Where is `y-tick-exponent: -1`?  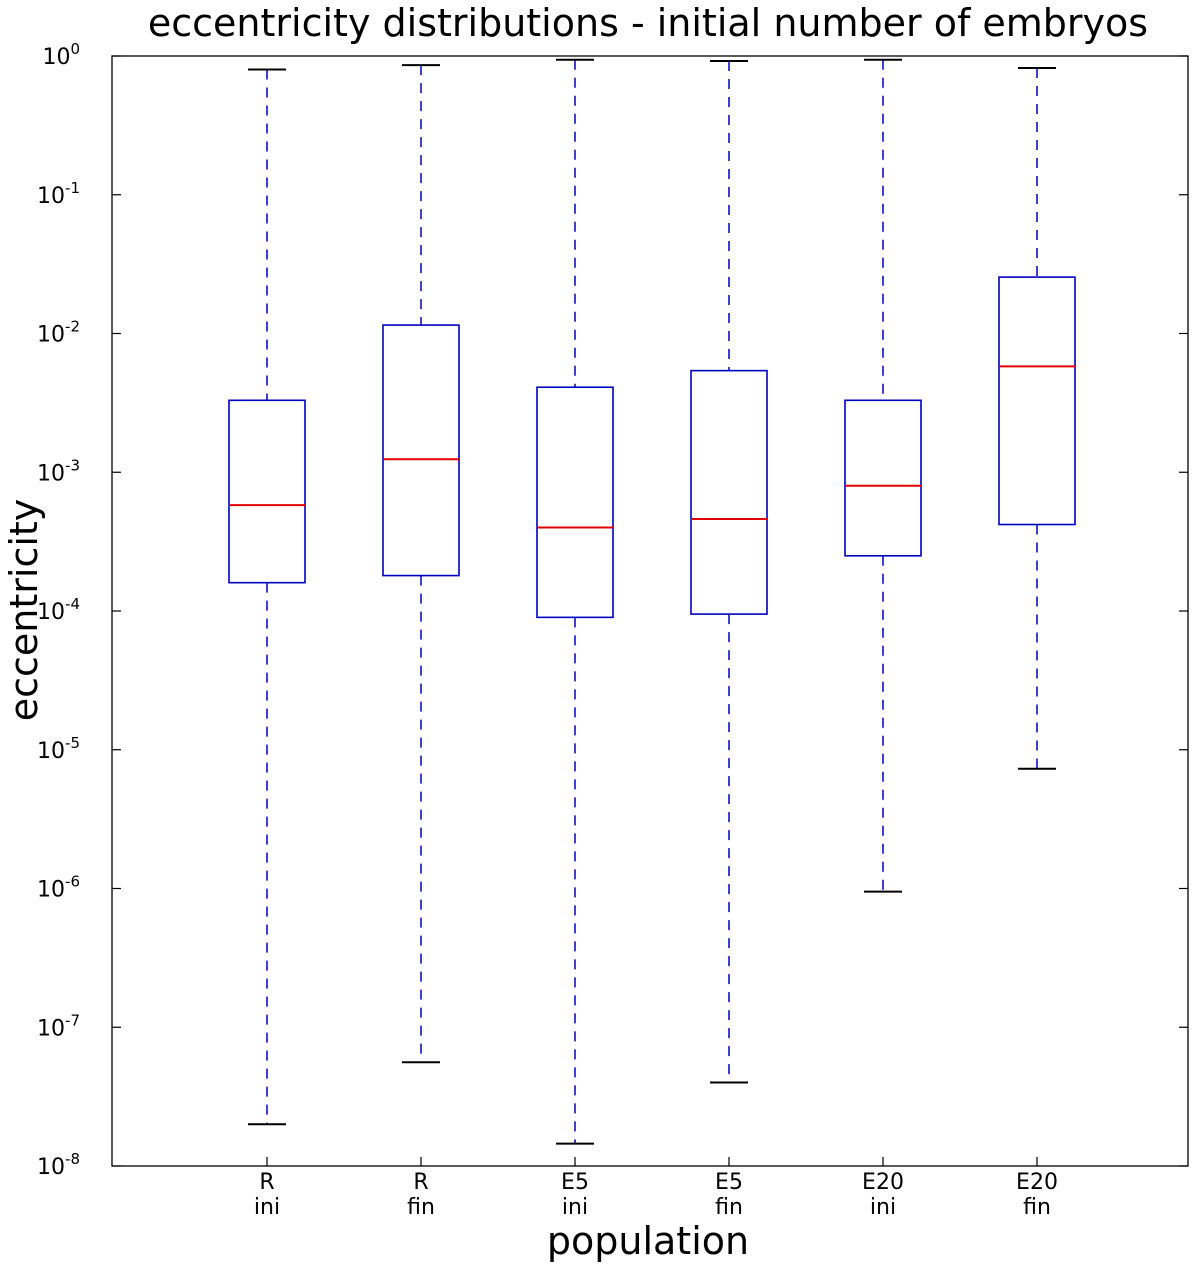 y-tick-exponent: -1 is located at coordinates (72, 188).